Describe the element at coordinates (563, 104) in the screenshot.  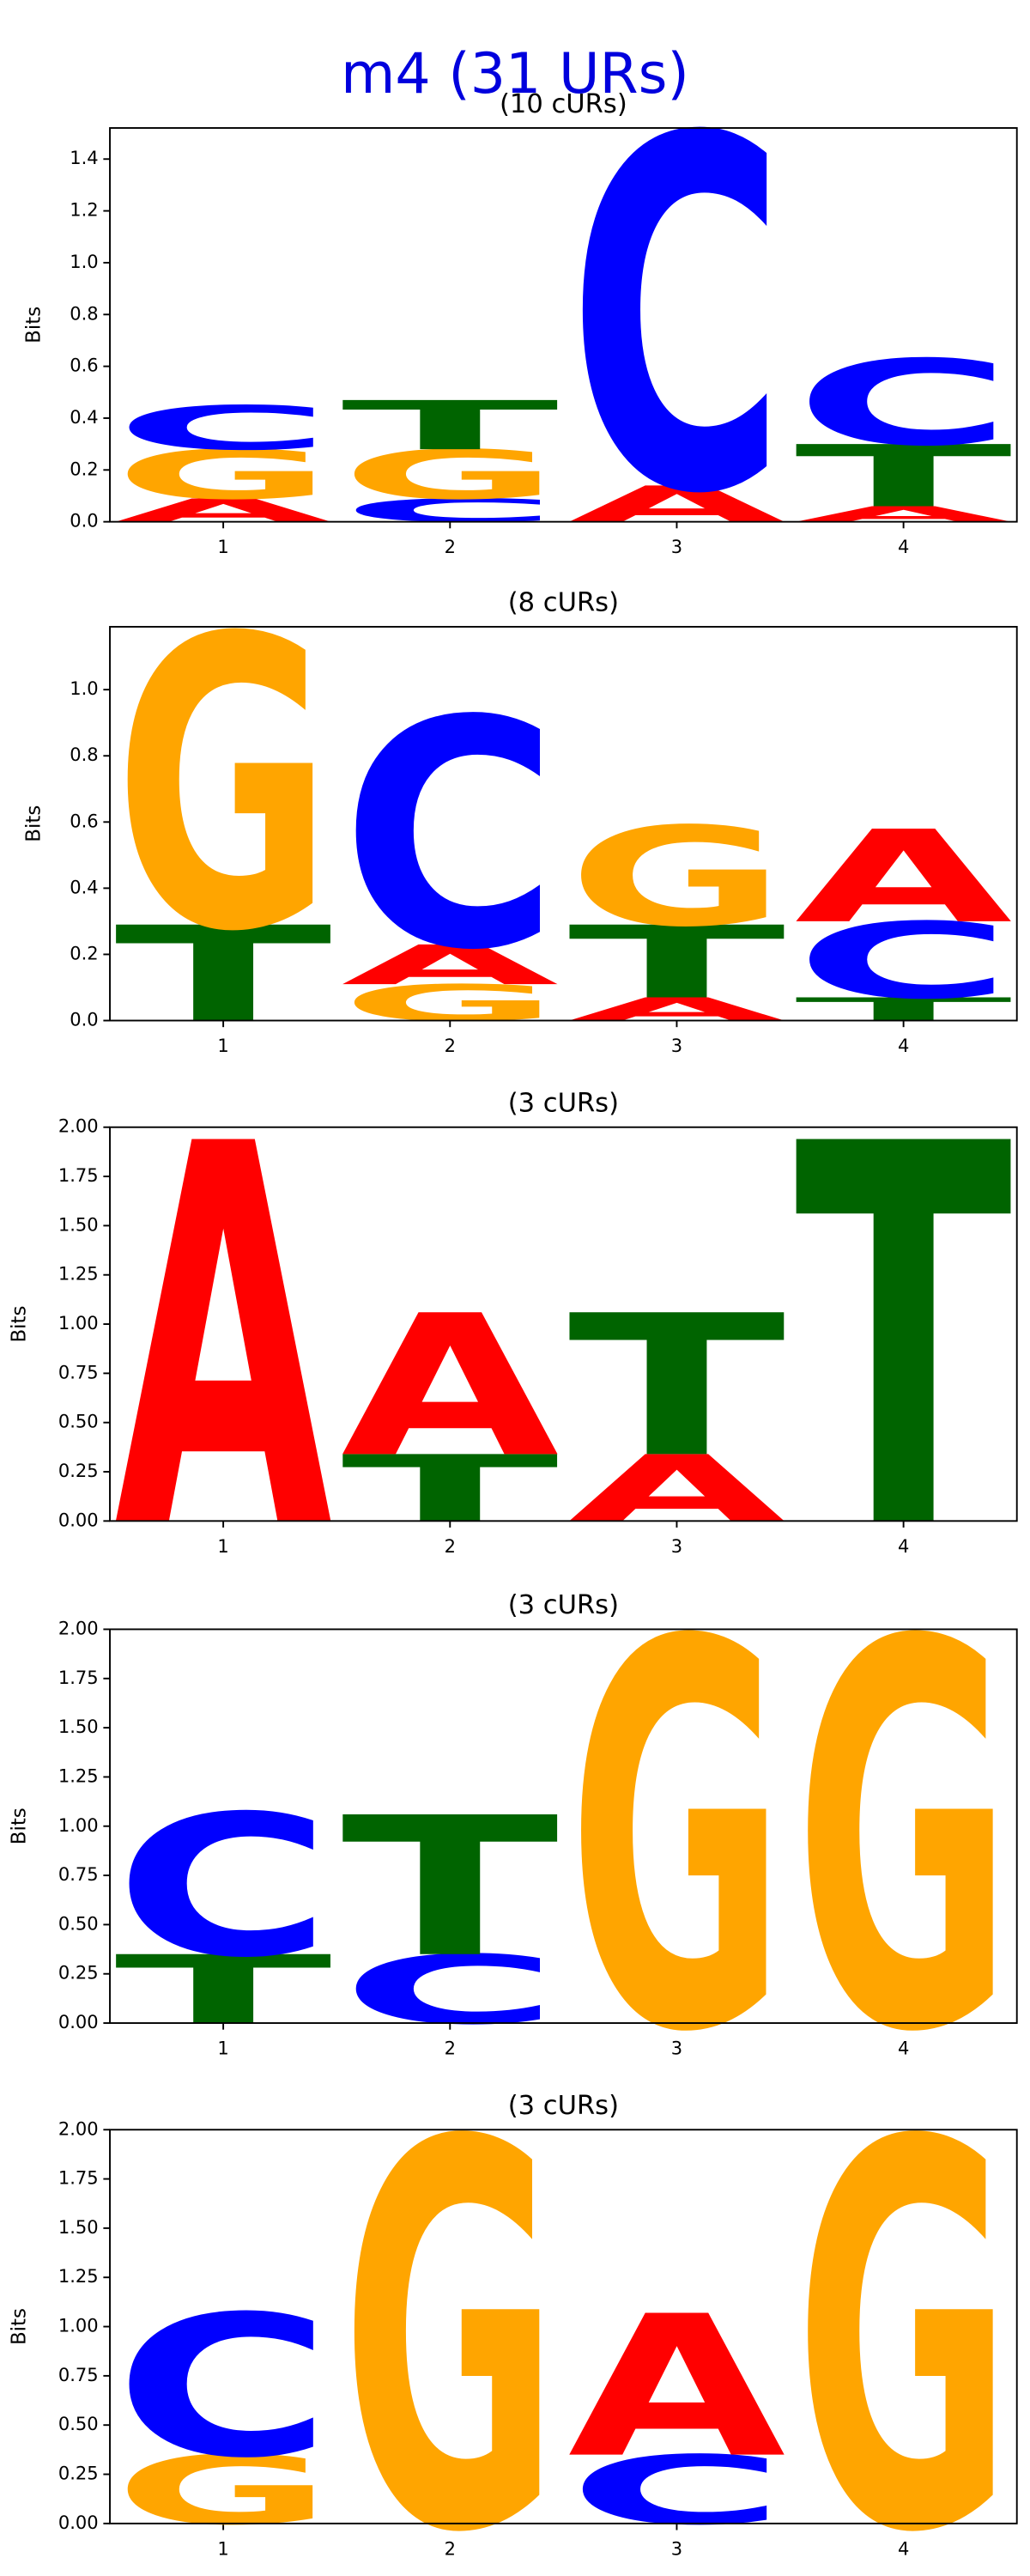
I see `panel-title: (10 cURs)` at that location.